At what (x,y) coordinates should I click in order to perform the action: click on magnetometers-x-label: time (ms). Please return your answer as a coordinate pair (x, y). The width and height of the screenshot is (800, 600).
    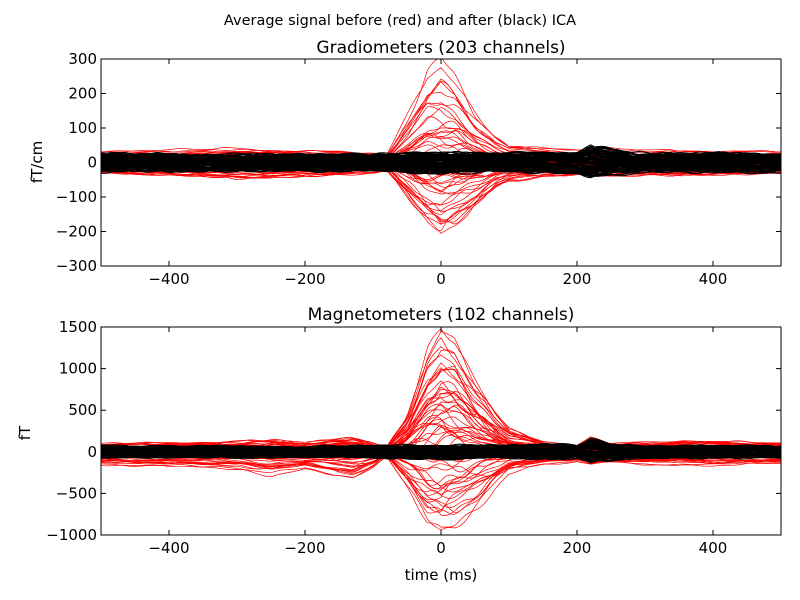
    Looking at the image, I should click on (441, 575).